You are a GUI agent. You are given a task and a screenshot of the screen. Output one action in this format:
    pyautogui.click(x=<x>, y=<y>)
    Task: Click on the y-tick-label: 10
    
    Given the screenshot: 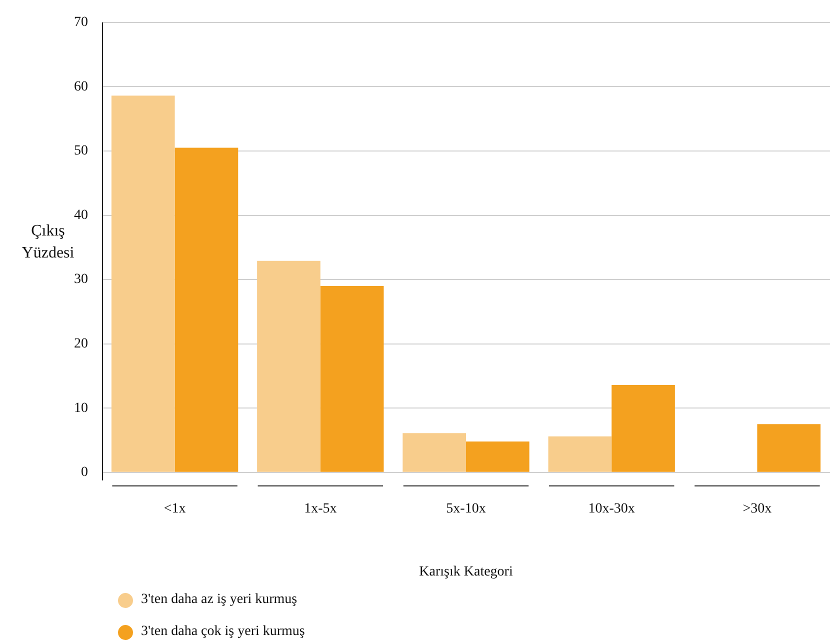 What is the action you would take?
    pyautogui.click(x=81, y=408)
    